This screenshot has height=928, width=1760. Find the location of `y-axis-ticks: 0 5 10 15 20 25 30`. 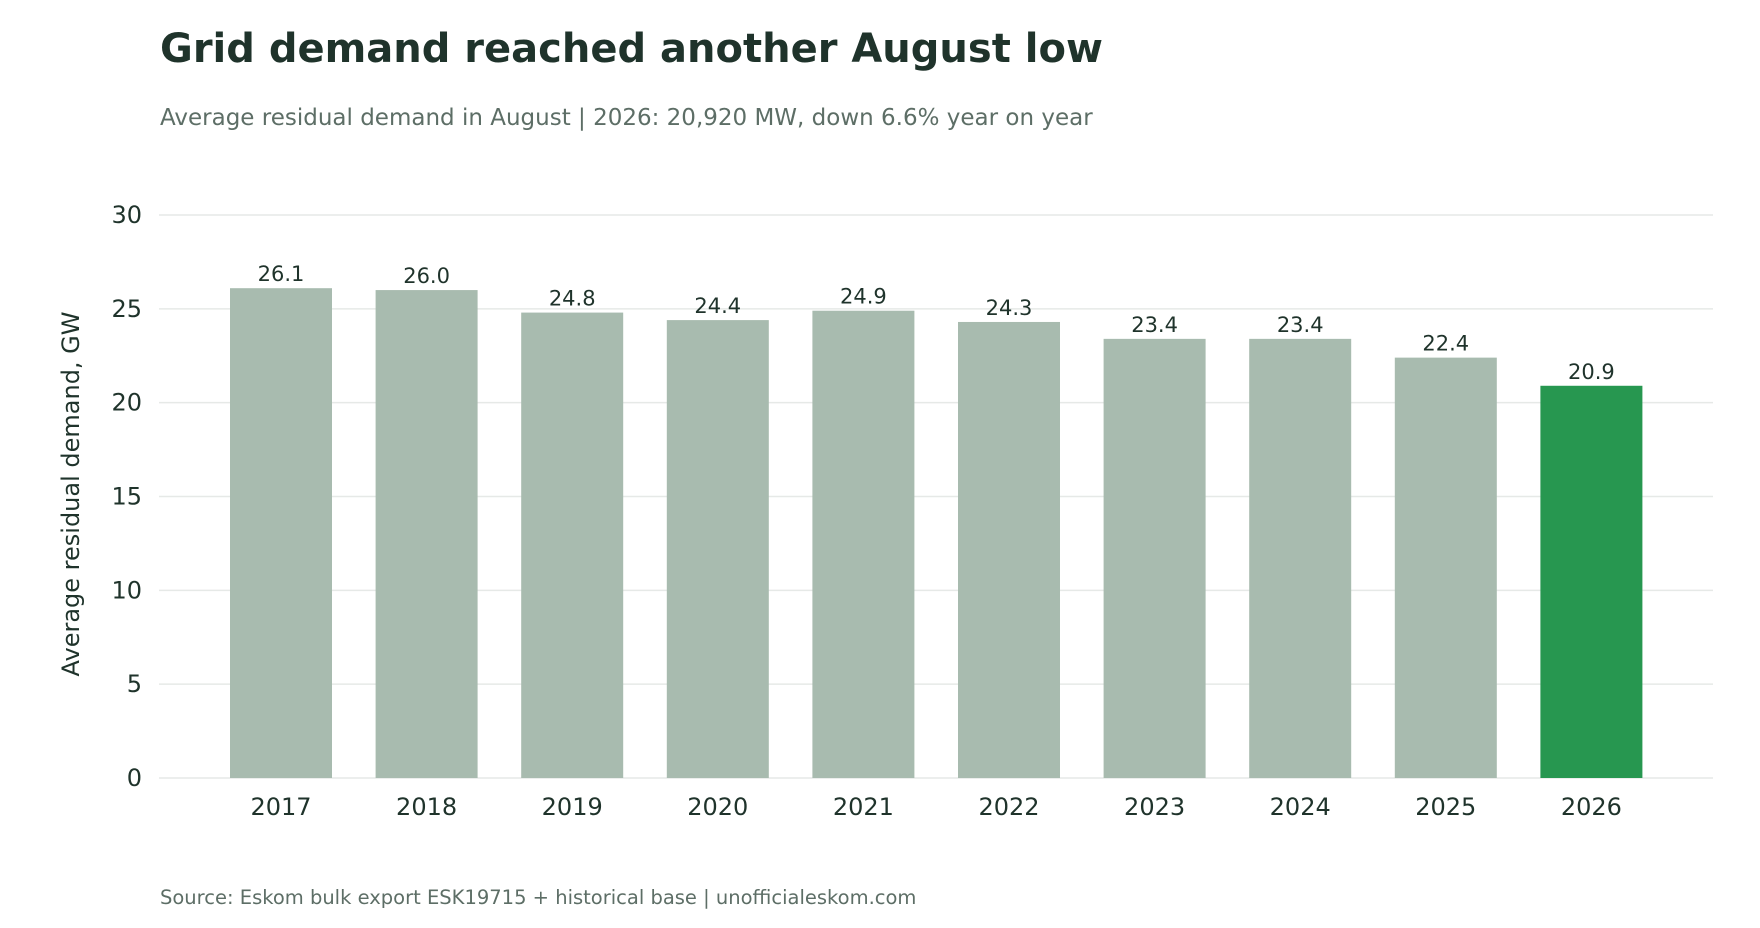

y-axis-ticks: 0 5 10 15 20 25 30 is located at coordinates (126, 496).